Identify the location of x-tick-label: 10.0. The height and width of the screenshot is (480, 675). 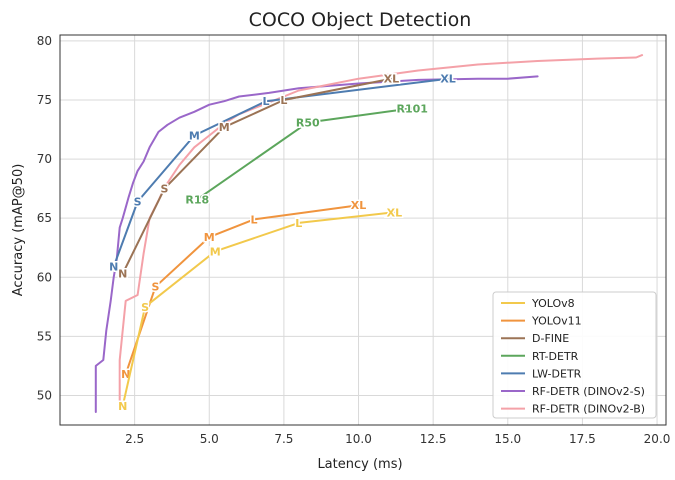
(358, 439).